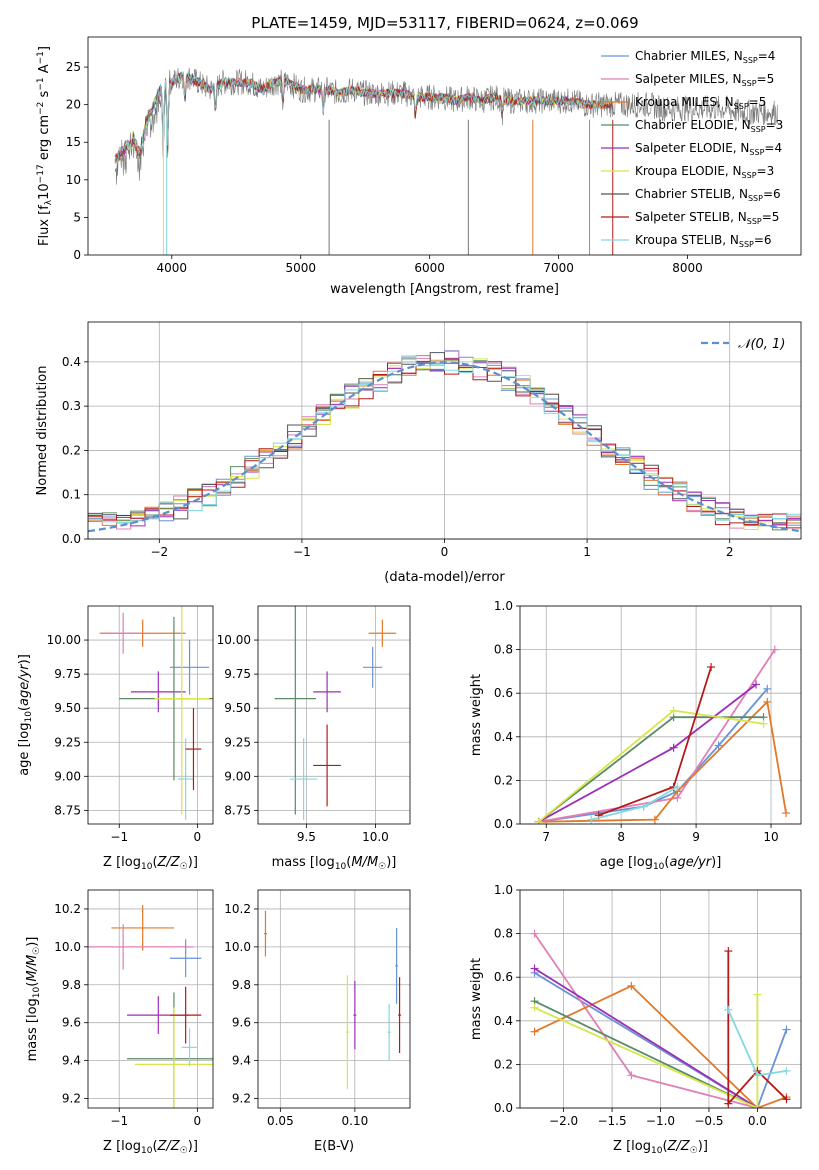 This screenshot has width=819, height=1170. I want to click on x-axis-label: (data-model)/error, so click(444, 577).